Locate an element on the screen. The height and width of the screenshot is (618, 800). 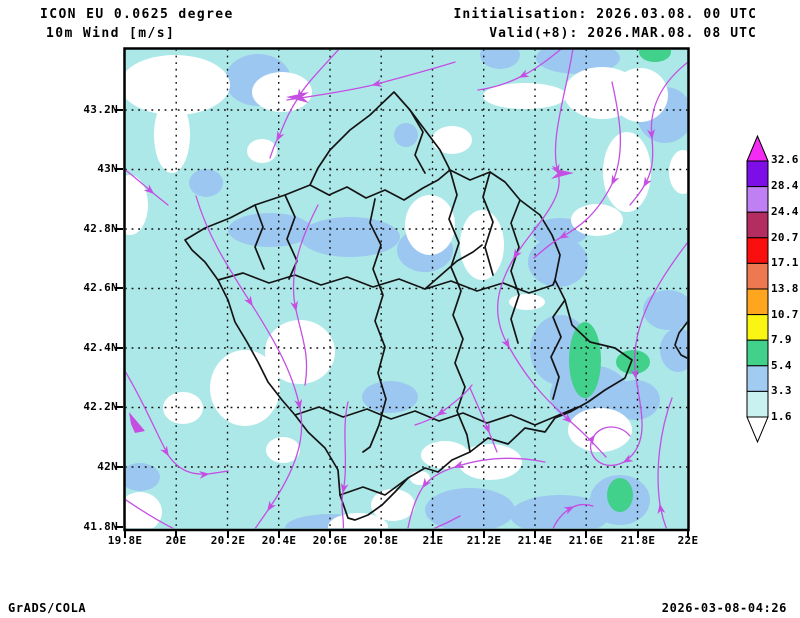
lon-label: 21.2E is located at coordinates (484, 540).